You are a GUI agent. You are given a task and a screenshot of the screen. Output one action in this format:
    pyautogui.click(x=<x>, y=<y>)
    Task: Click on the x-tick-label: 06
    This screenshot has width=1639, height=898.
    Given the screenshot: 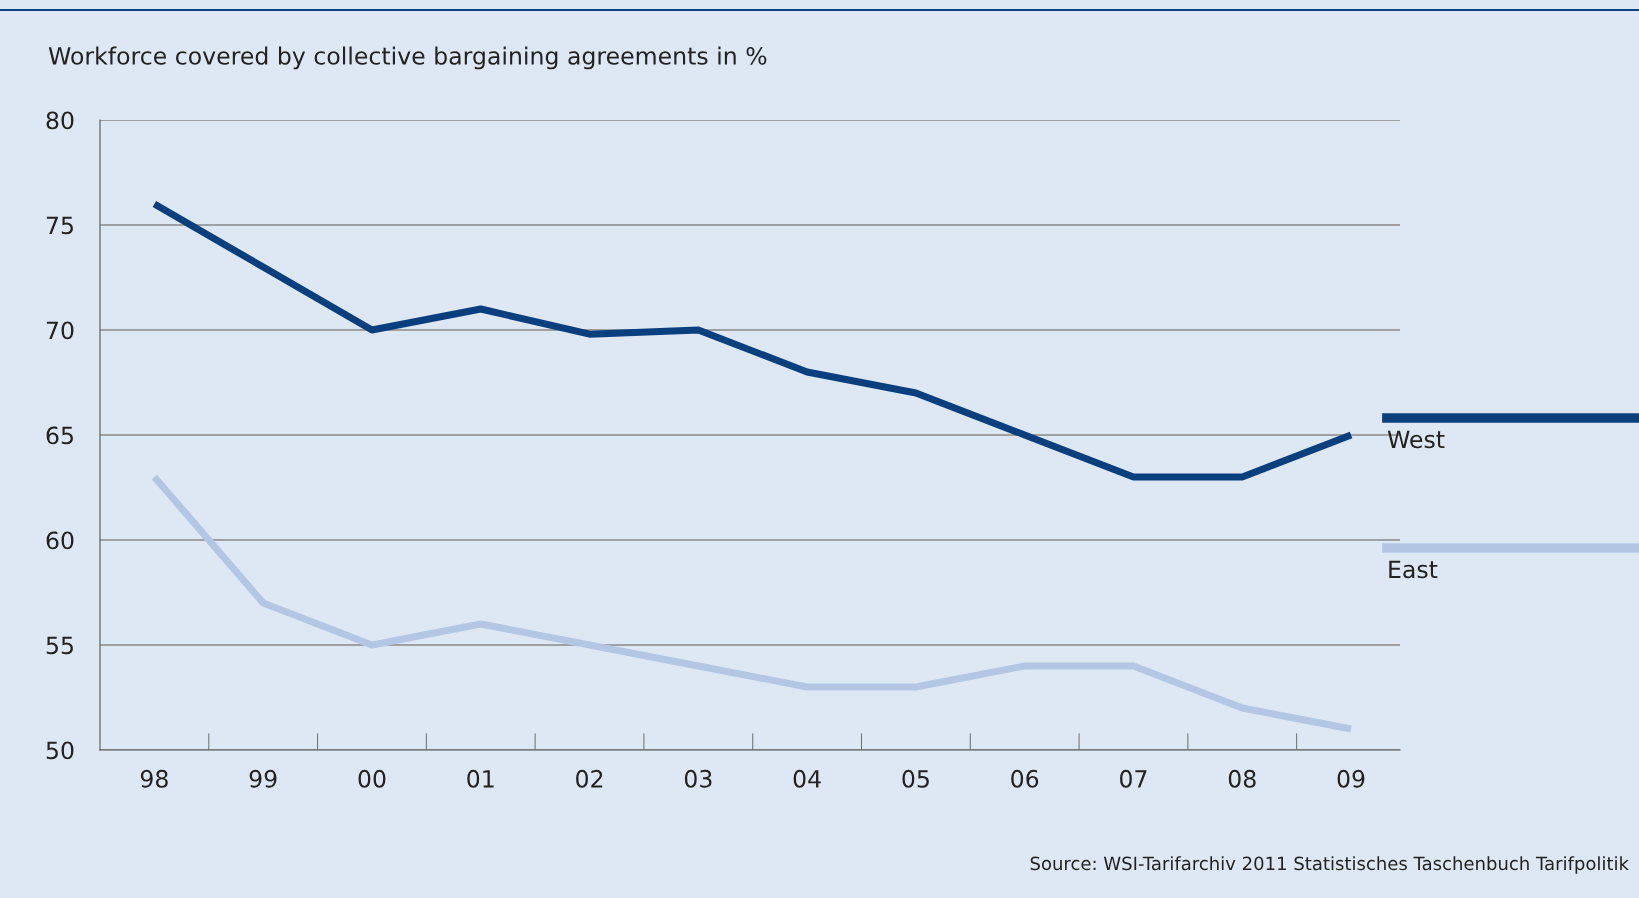 What is the action you would take?
    pyautogui.click(x=1025, y=778)
    